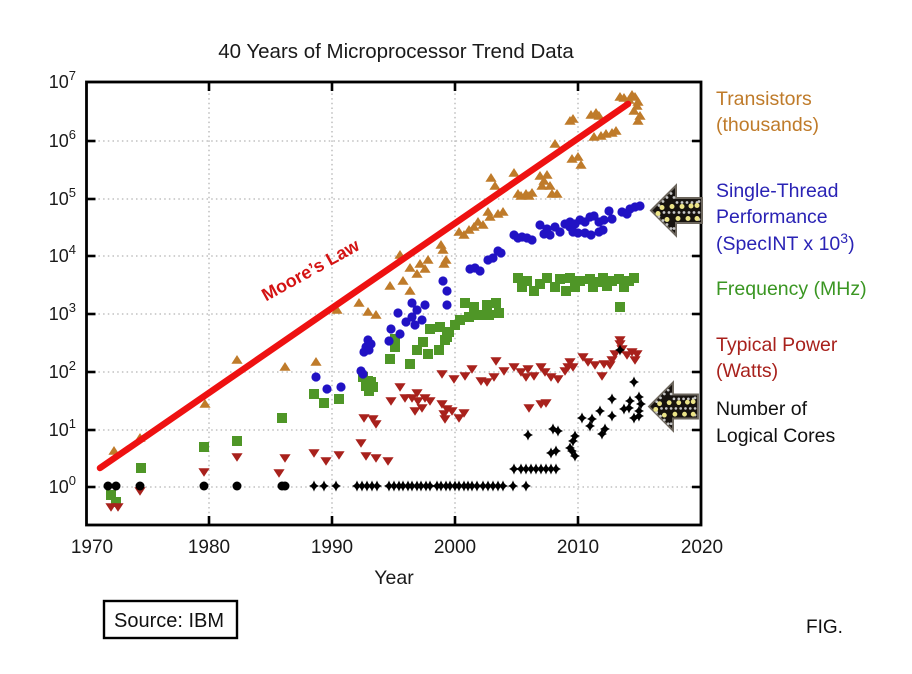 This screenshot has width=912, height=674. Describe the element at coordinates (772, 217) in the screenshot. I see `svg-text: Performance` at that location.